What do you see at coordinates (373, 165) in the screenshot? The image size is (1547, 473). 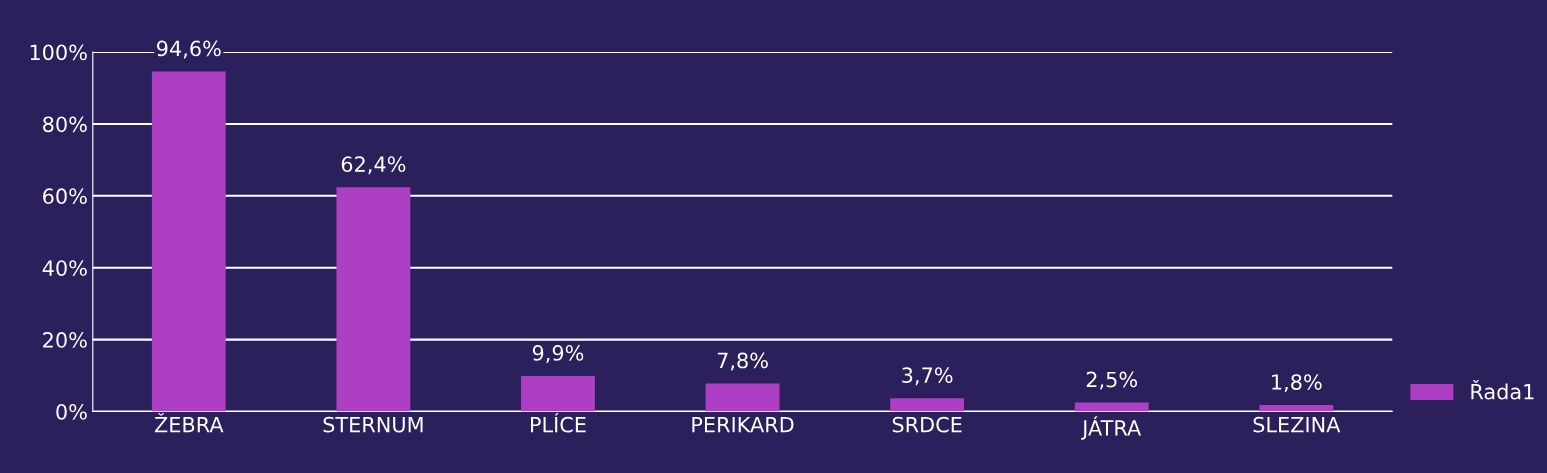 I see `data-label: 62,4%` at bounding box center [373, 165].